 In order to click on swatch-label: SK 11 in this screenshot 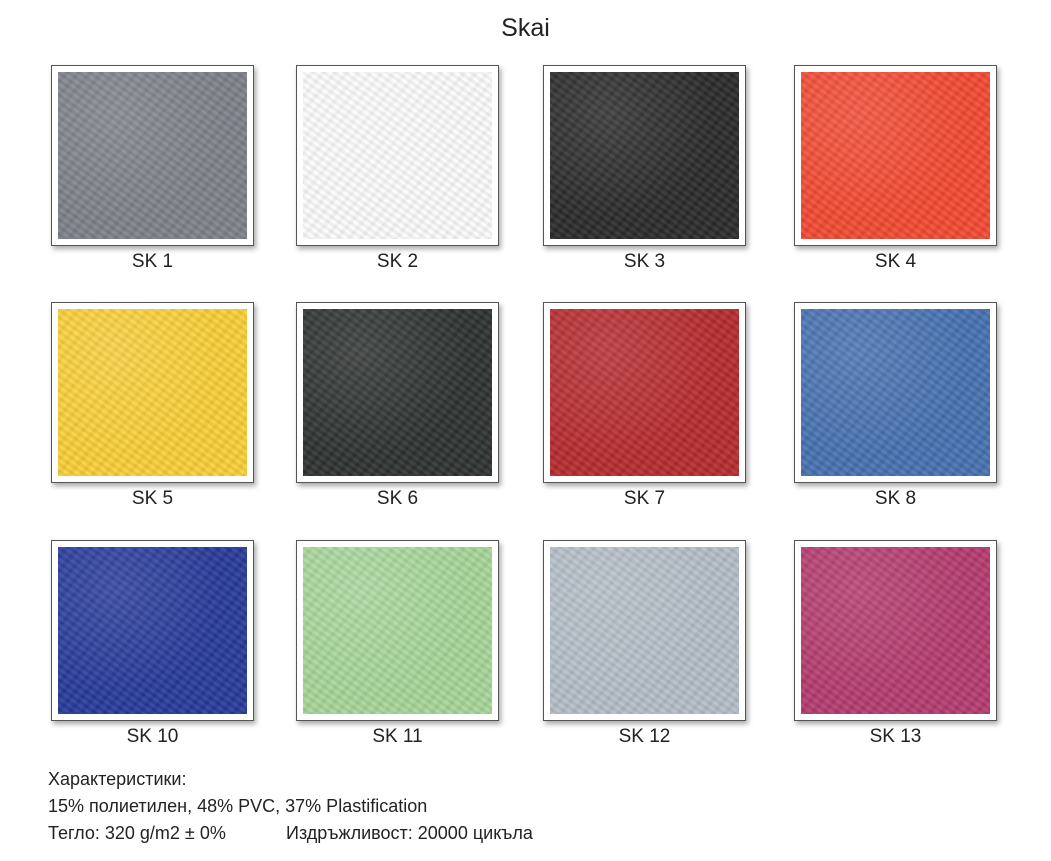, I will do `click(397, 736)`.